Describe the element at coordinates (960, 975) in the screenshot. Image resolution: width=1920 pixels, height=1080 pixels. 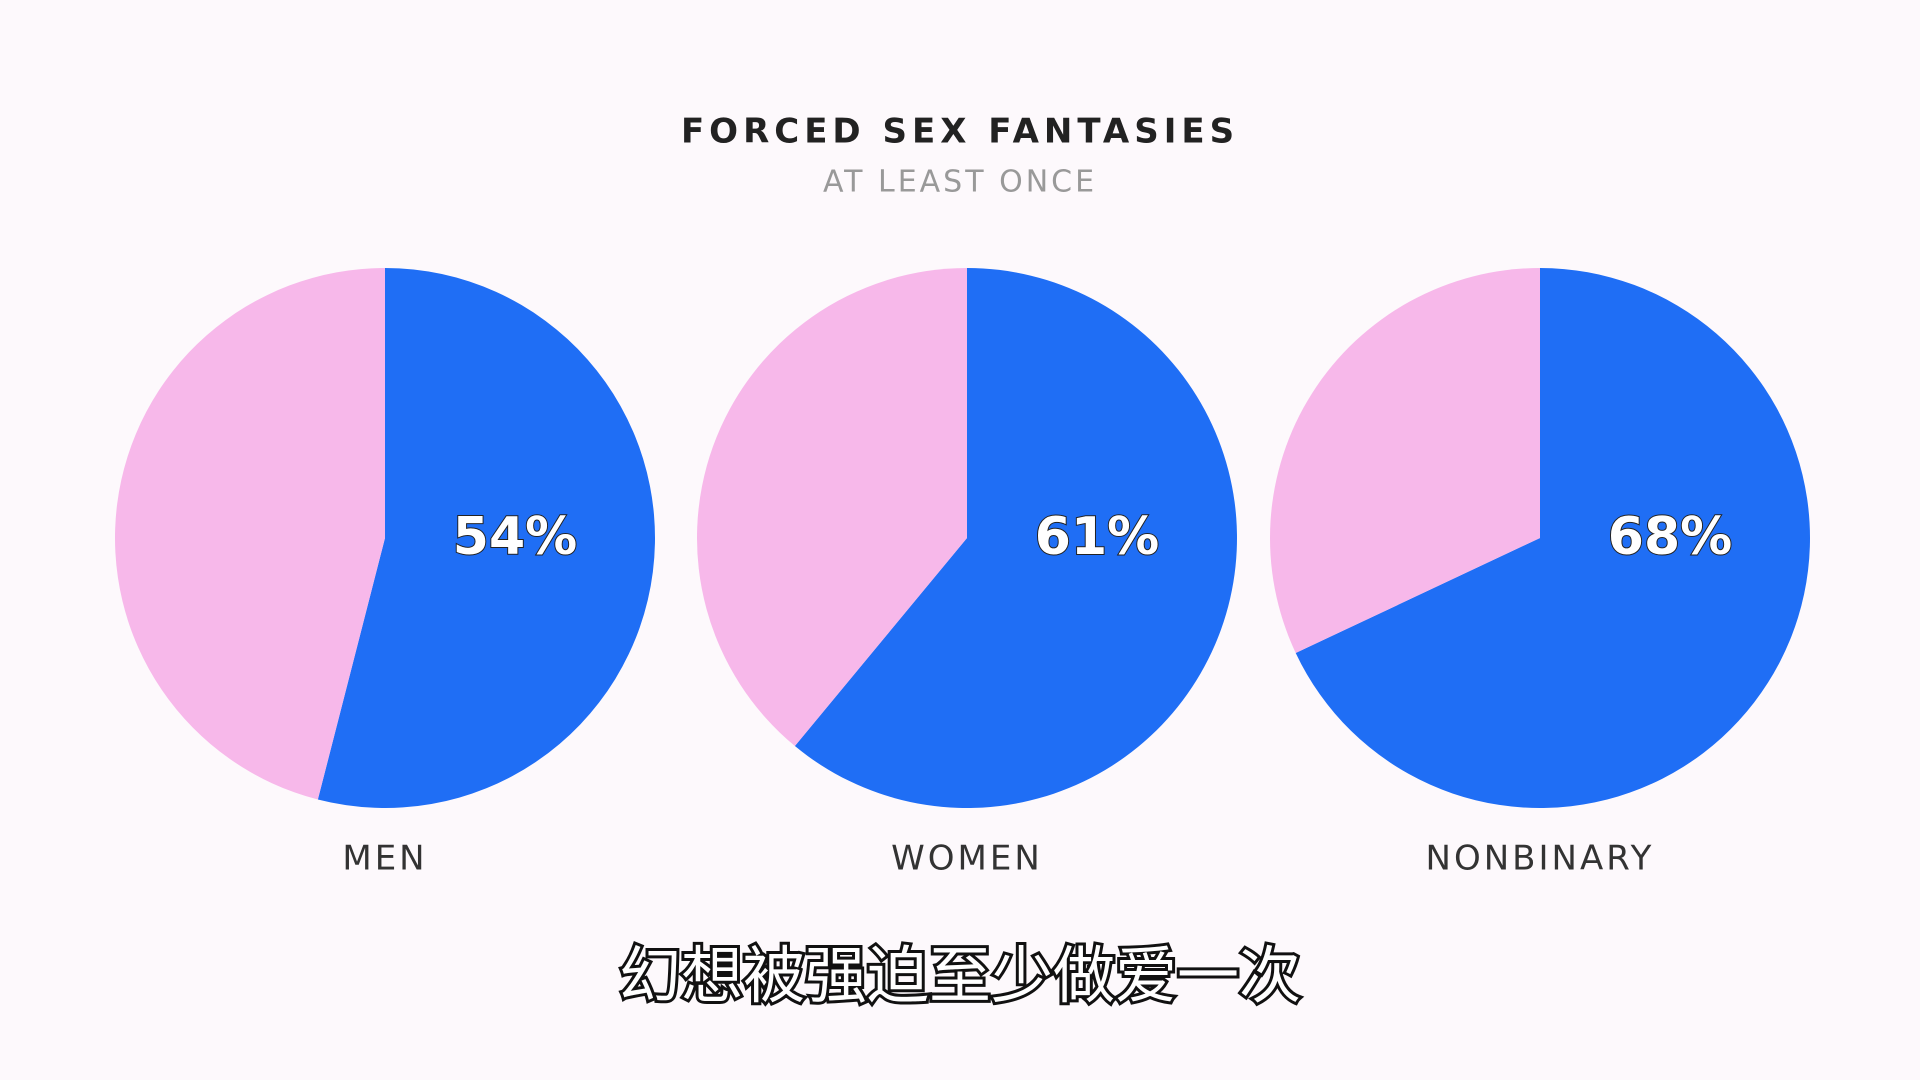
I see `caption: 幻想被强迫至少做爱一次` at that location.